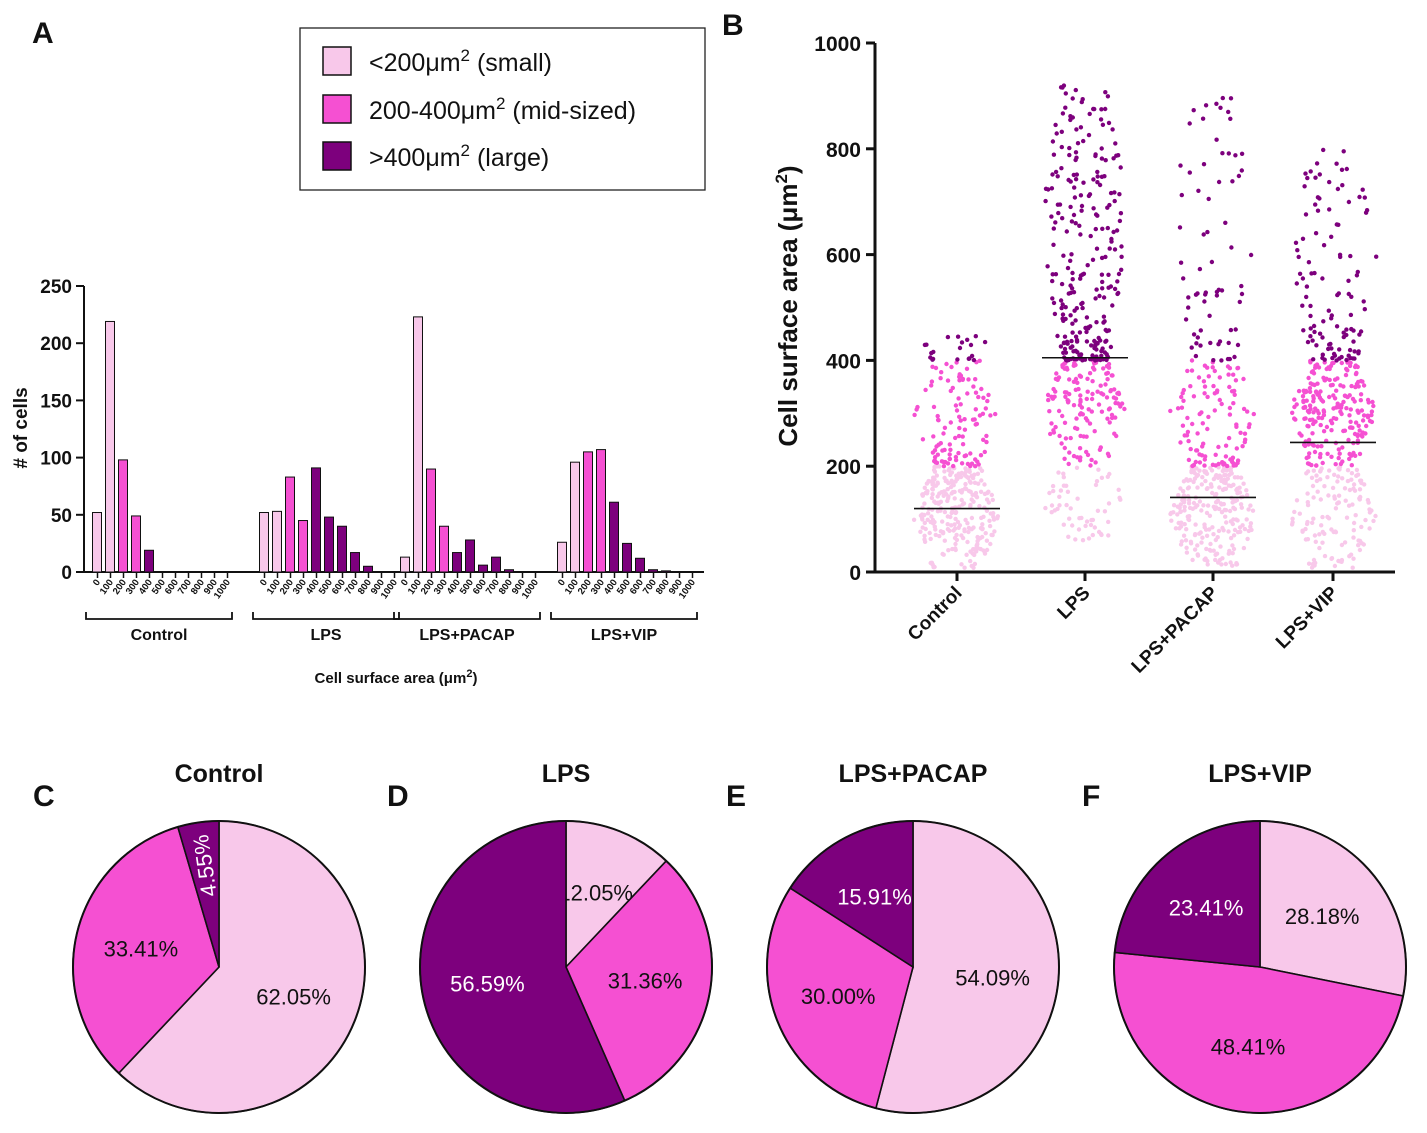 This screenshot has height=1133, width=1427. What do you see at coordinates (843, 256) in the screenshot?
I see `scatter-y-tick-label: 600` at bounding box center [843, 256].